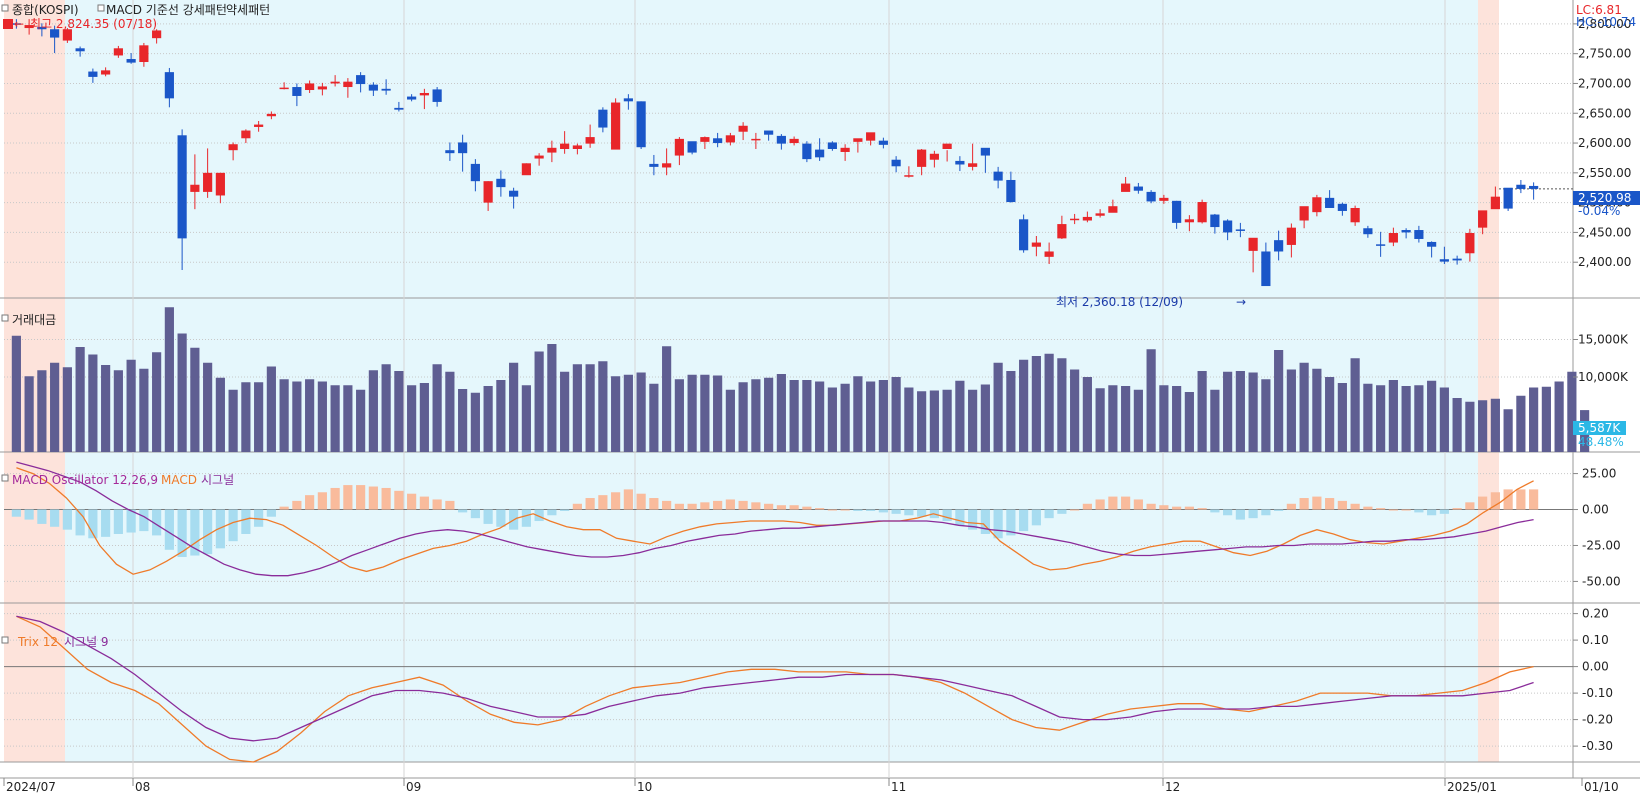 The width and height of the screenshot is (1640, 812). I want to click on macd-overlay-label: MACD 기준선 강세패턴, so click(166, 10).